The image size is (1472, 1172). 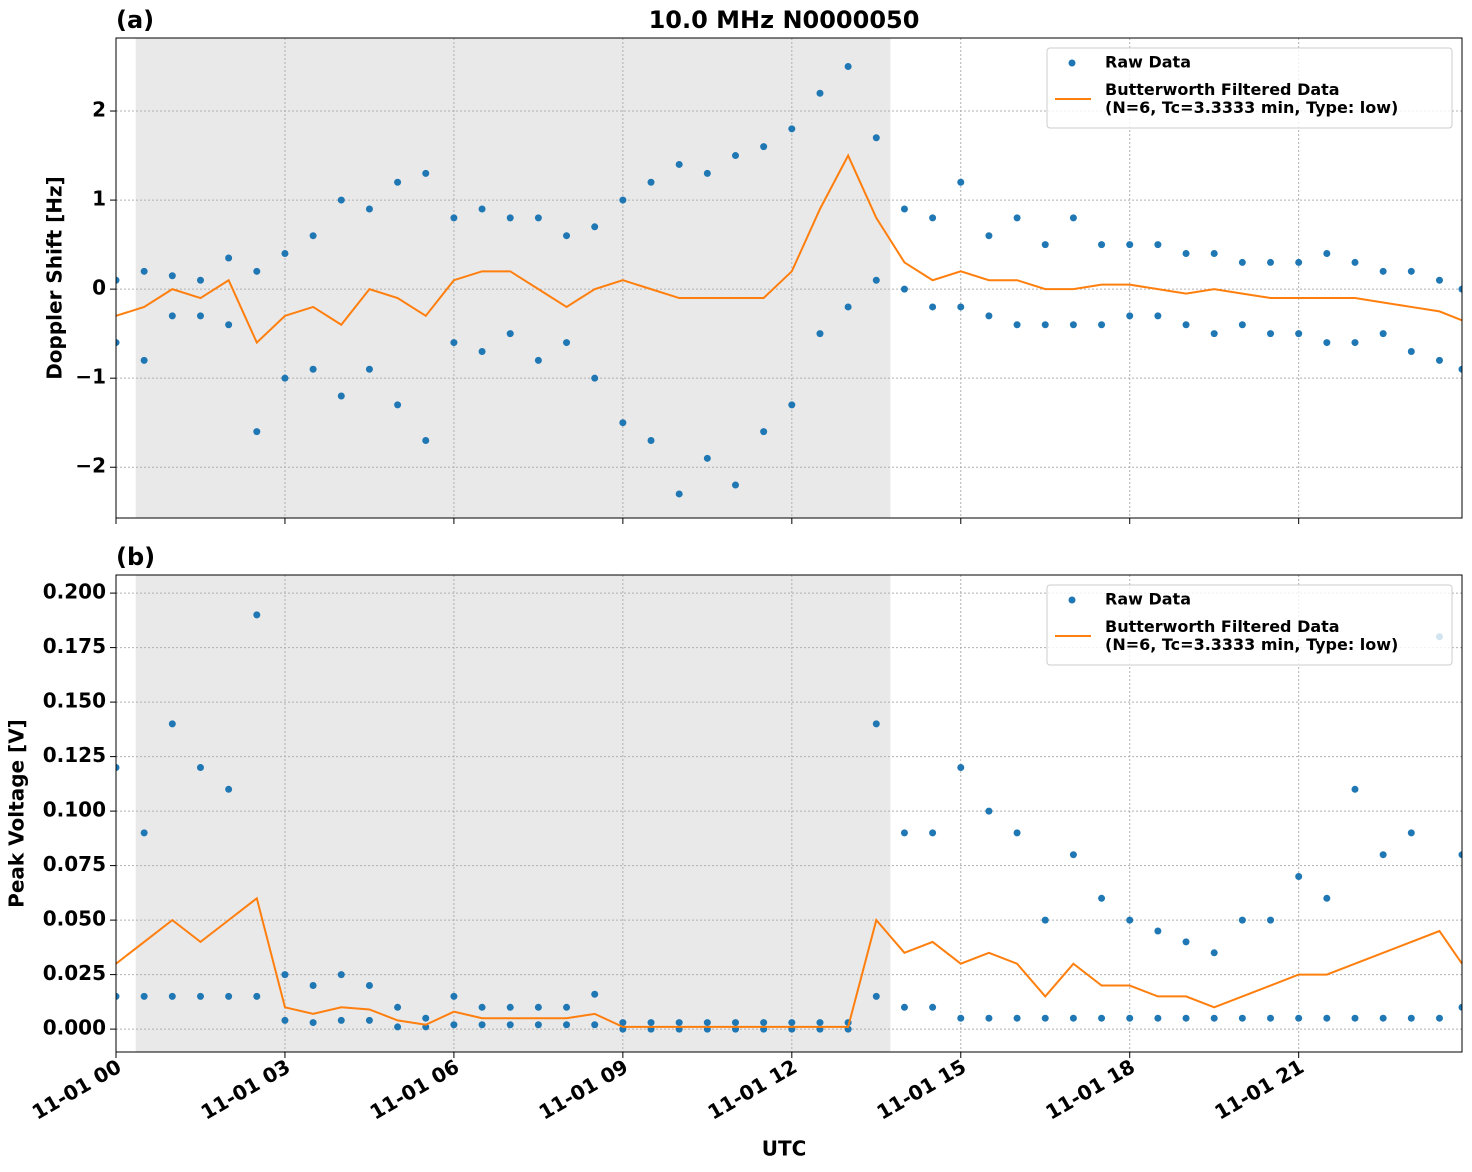 What do you see at coordinates (74, 919) in the screenshot?
I see `y-tick-label: 0.050` at bounding box center [74, 919].